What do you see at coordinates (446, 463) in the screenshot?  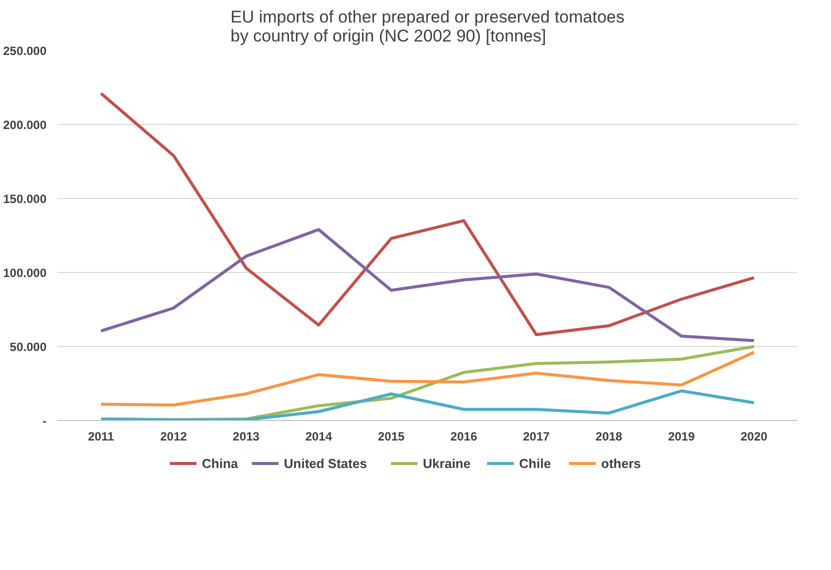 I see `legend-label: Ukraine` at bounding box center [446, 463].